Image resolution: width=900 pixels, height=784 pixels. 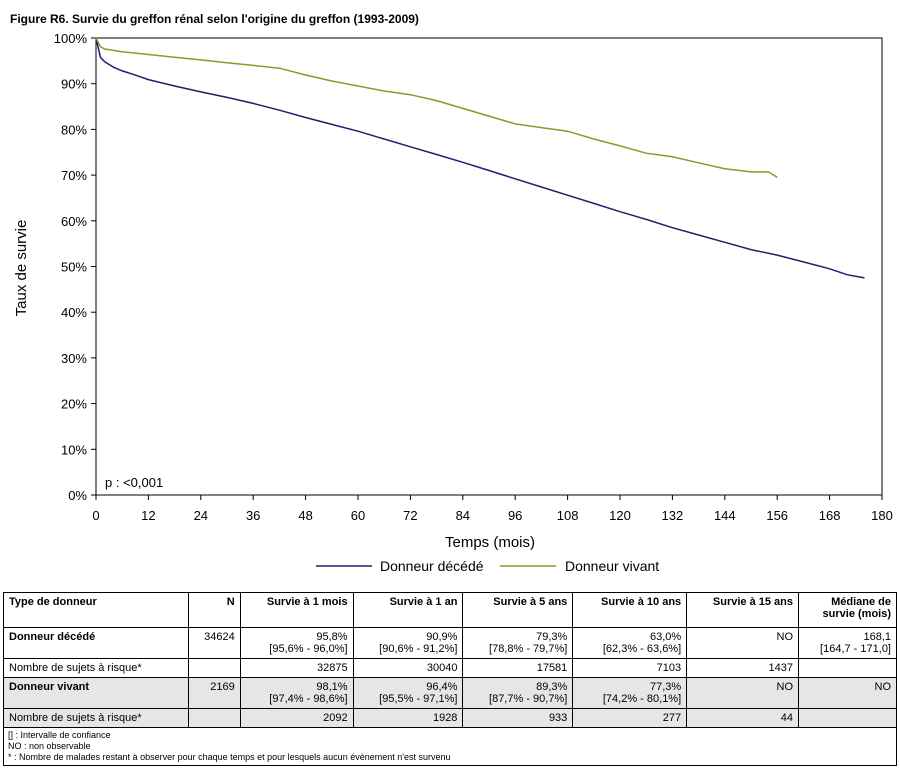 What do you see at coordinates (74, 175) in the screenshot?
I see `y-tick-label: 70%` at bounding box center [74, 175].